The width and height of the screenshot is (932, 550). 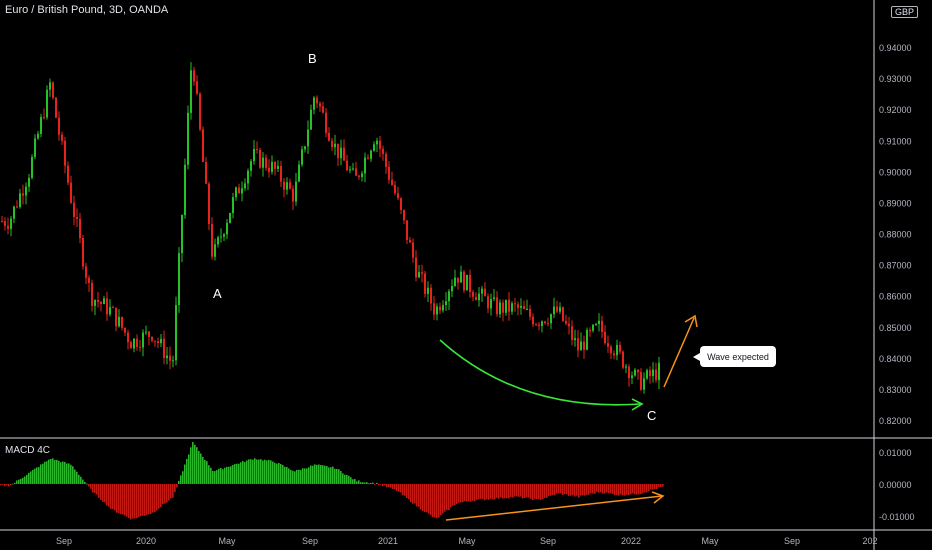 I want to click on wave-label-a: A, so click(x=217, y=293).